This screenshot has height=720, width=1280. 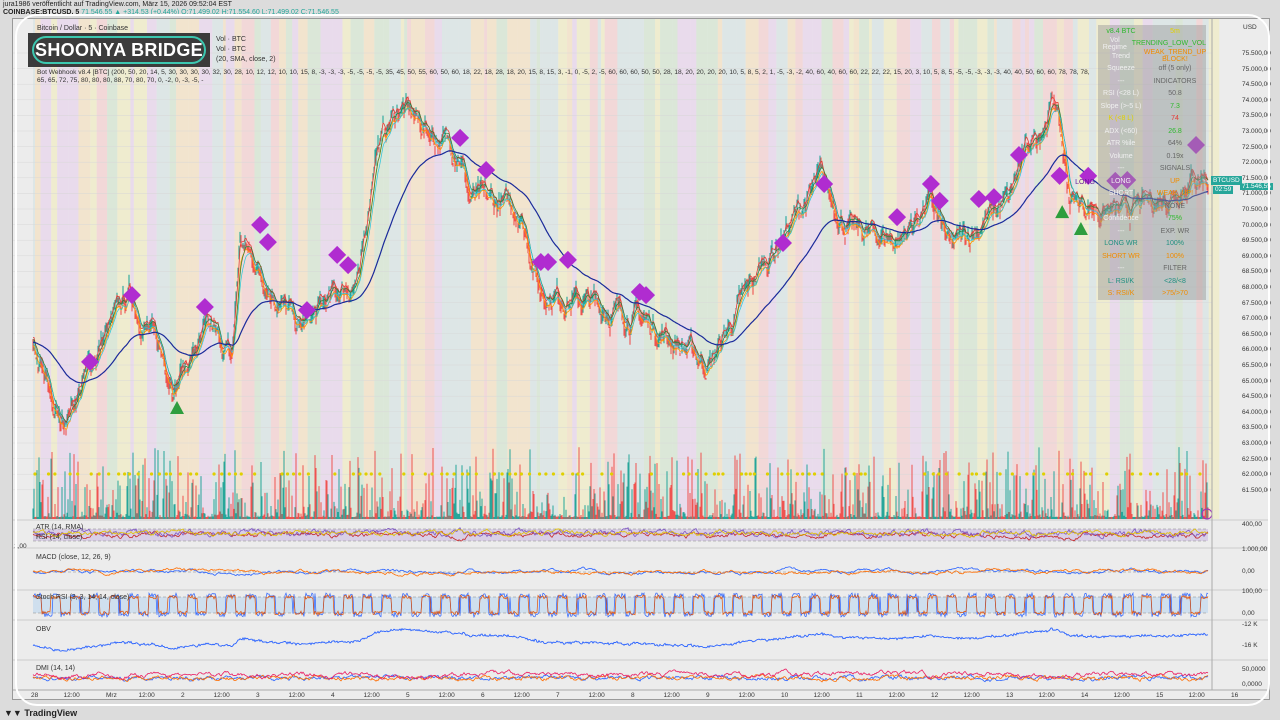 What do you see at coordinates (1256, 116) in the screenshot?
I see `price-tick: 73.500,00` at bounding box center [1256, 116].